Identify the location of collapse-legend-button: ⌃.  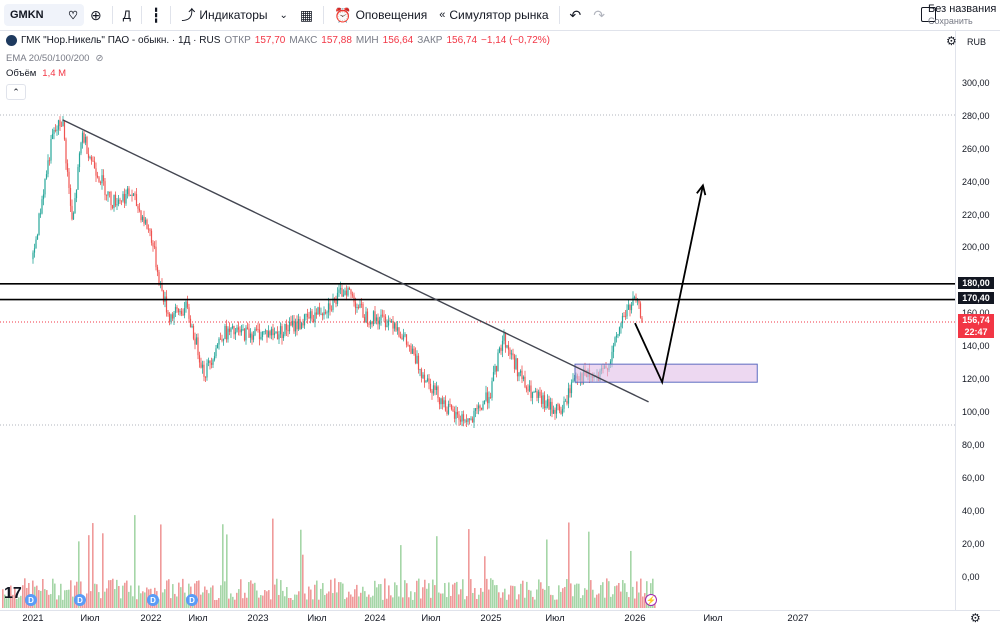
(16, 92).